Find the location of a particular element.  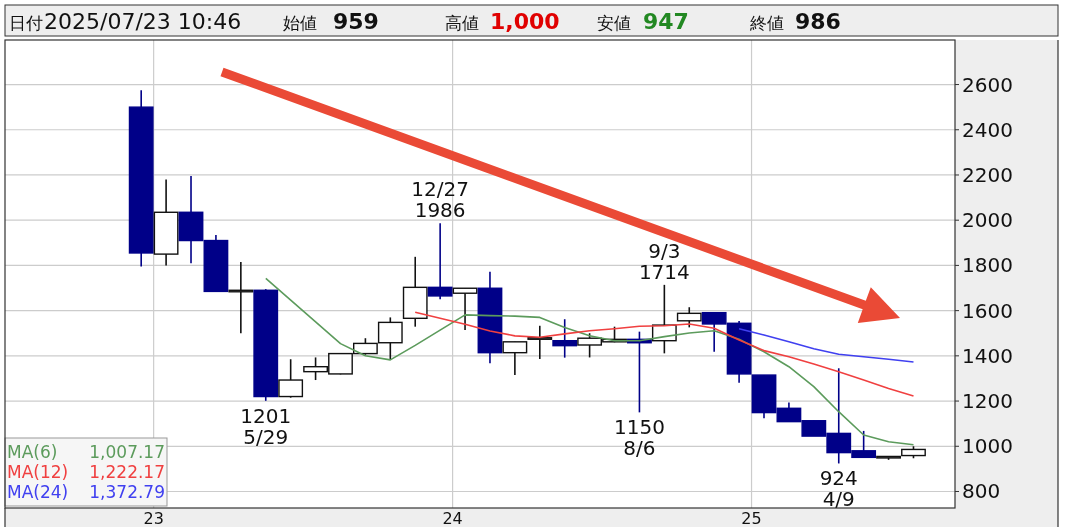

text: 986 is located at coordinates (818, 21).